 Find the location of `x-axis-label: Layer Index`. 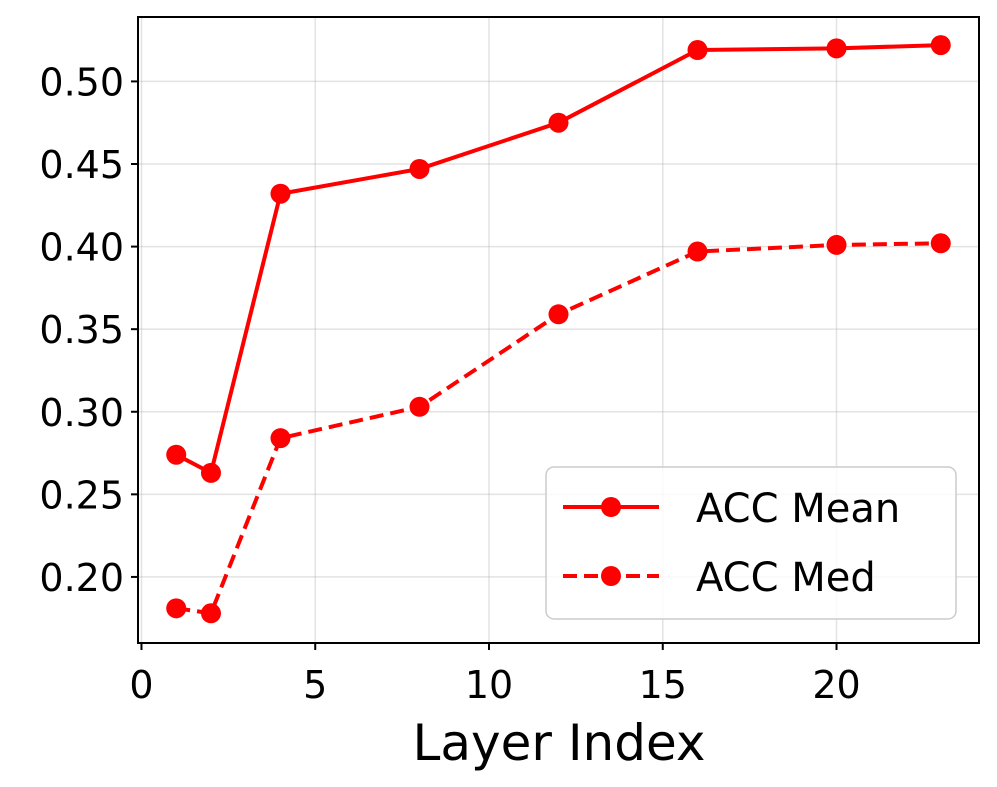

x-axis-label: Layer Index is located at coordinates (559, 743).